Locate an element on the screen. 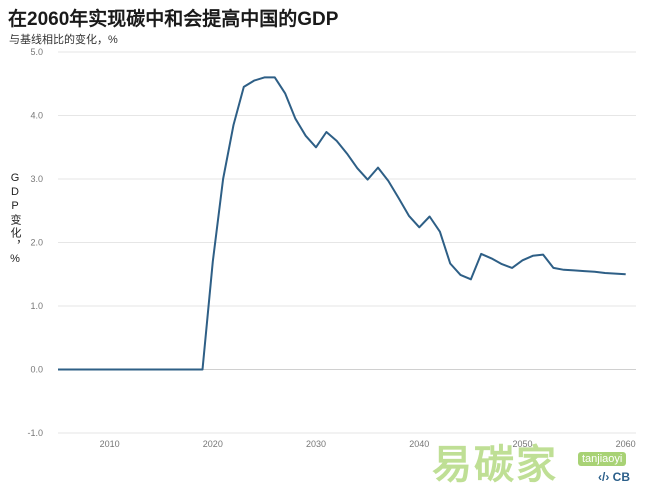 Image resolution: width=651 pixels, height=497 pixels. y-tick-label: 5.0 is located at coordinates (36, 52).